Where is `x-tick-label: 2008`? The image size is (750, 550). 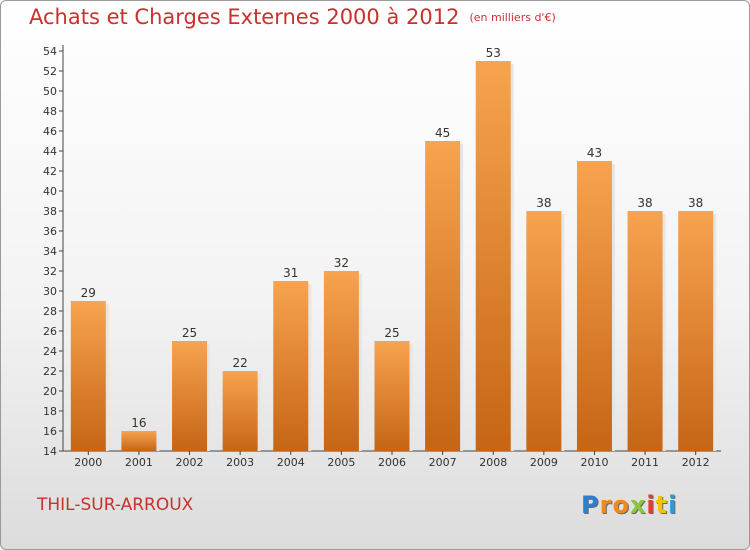
x-tick-label: 2008 is located at coordinates (493, 462).